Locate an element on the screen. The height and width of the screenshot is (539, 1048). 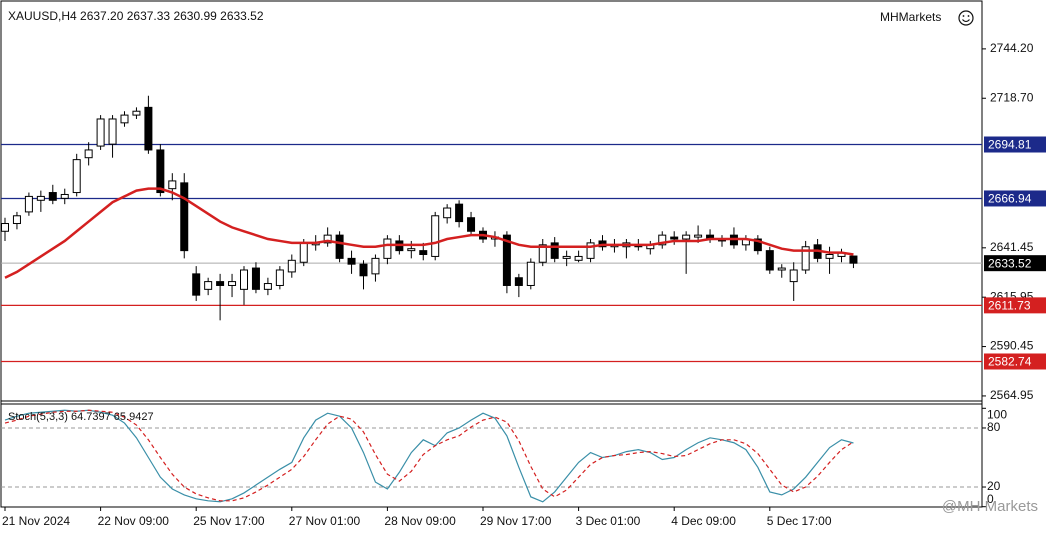
x-tick-label: 4 Dec 09:00 is located at coordinates (703, 521).